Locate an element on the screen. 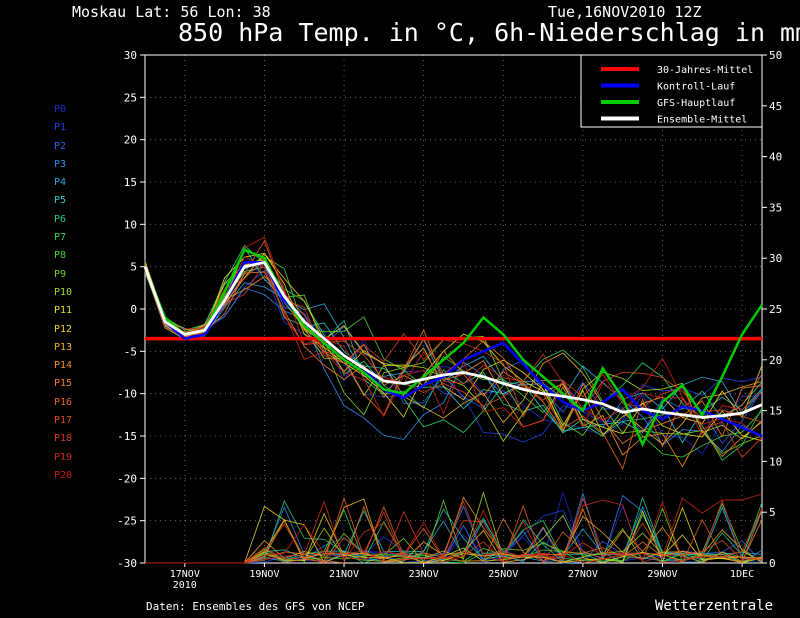 This screenshot has width=800, height=618. member-precip-p13 is located at coordinates (454, 531).